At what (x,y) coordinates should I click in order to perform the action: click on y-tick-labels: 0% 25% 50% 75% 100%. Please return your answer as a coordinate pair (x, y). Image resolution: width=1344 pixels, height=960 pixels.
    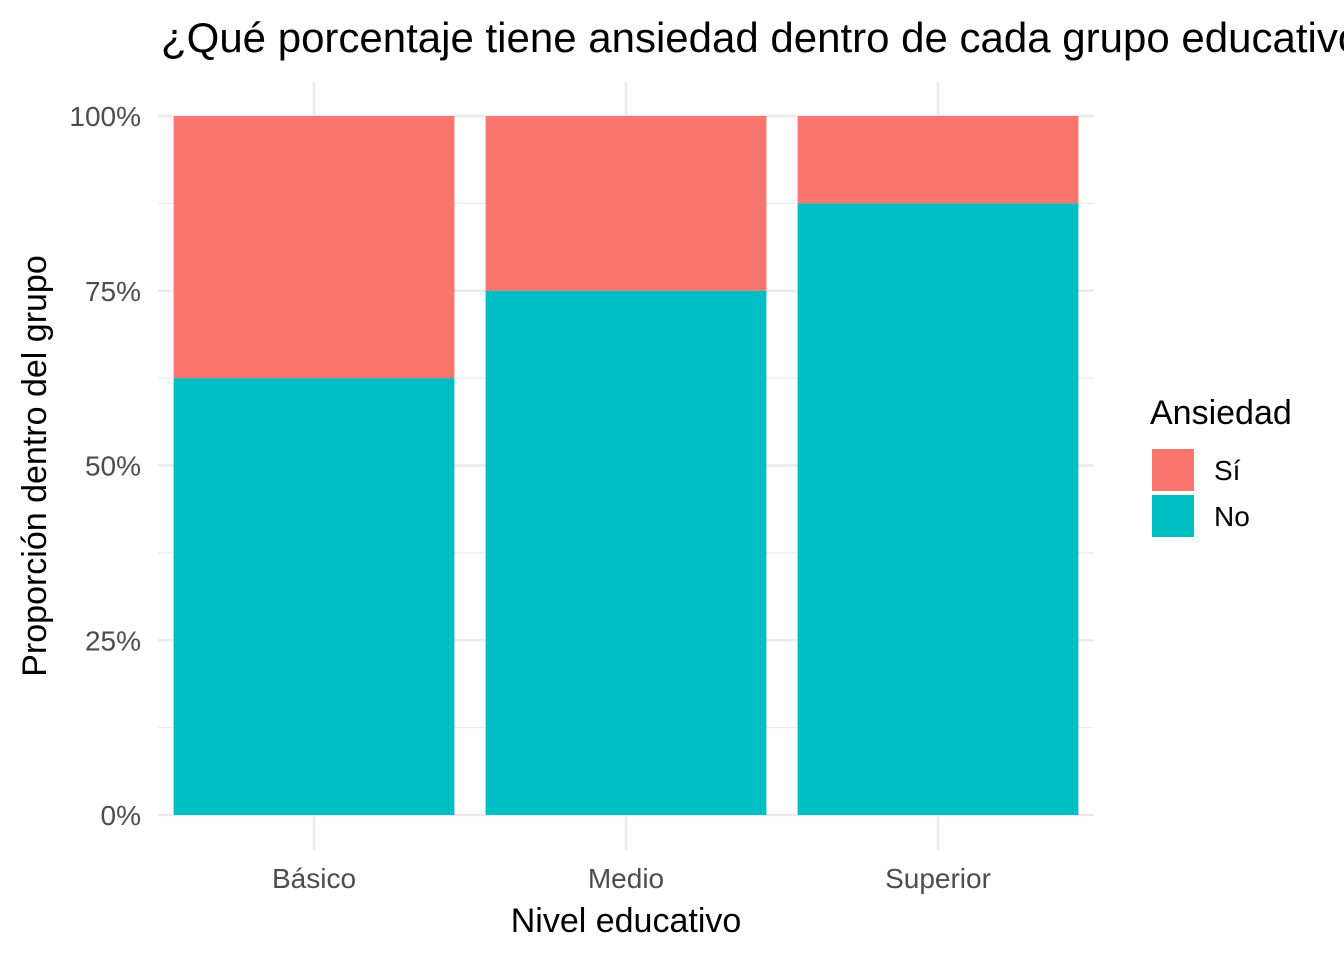
    Looking at the image, I should click on (105, 466).